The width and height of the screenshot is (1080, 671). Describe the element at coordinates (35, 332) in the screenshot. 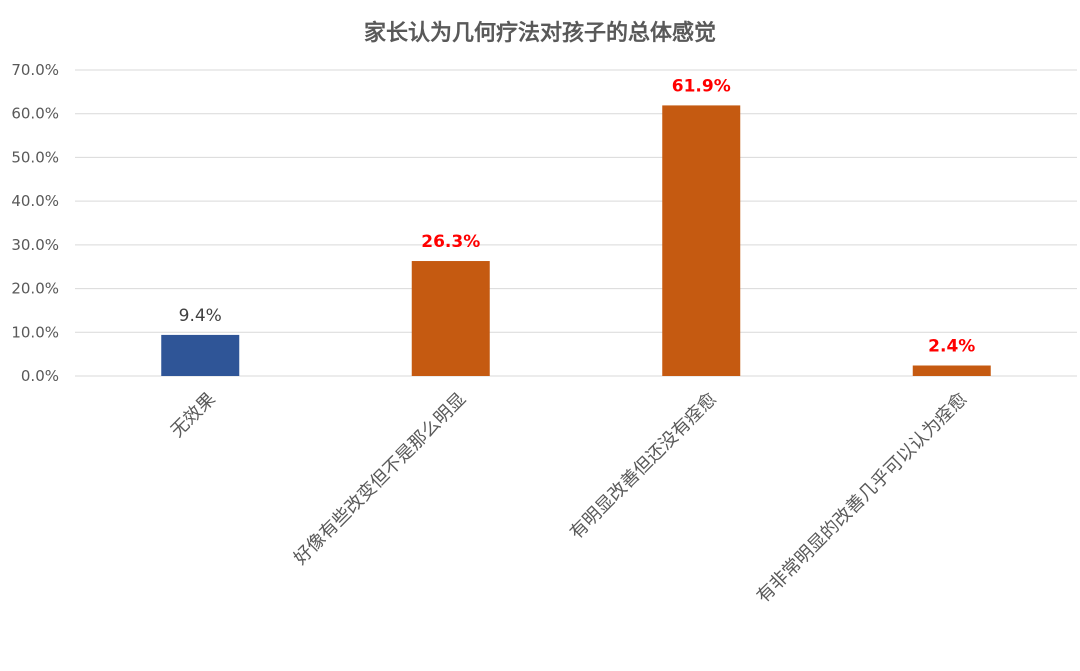

I see `y-tick-label: 10.0%` at that location.